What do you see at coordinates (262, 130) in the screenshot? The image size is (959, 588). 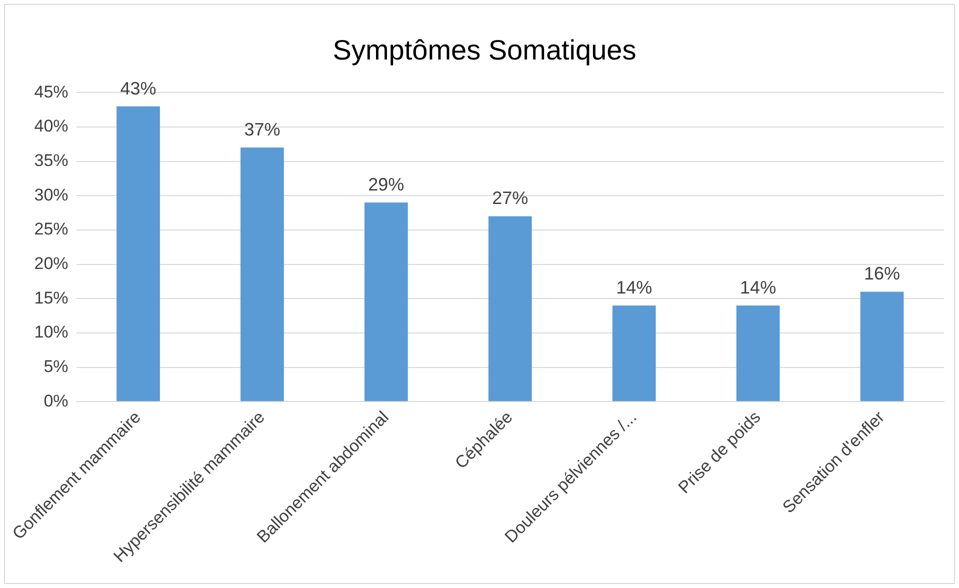 I see `data-label: 37%` at bounding box center [262, 130].